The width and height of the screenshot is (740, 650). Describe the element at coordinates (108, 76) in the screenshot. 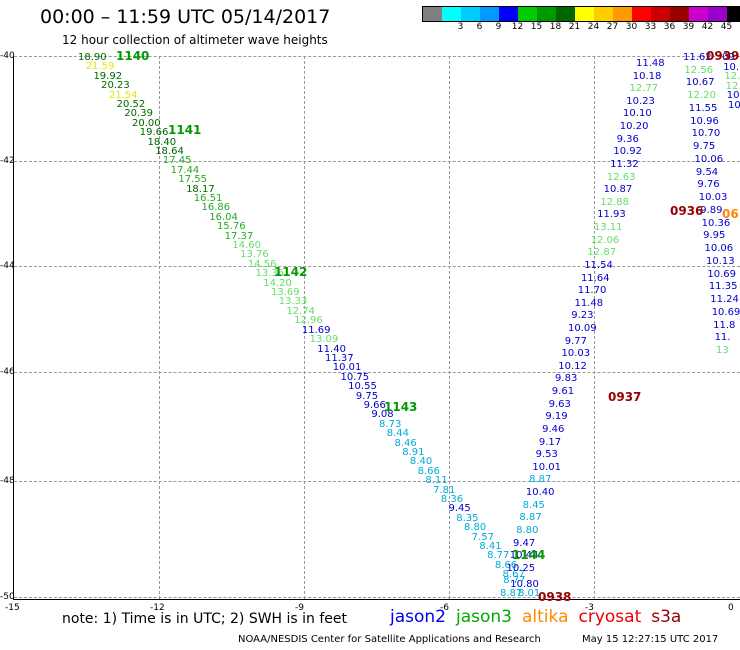

I see `wave-height-observation: 19.92` at that location.